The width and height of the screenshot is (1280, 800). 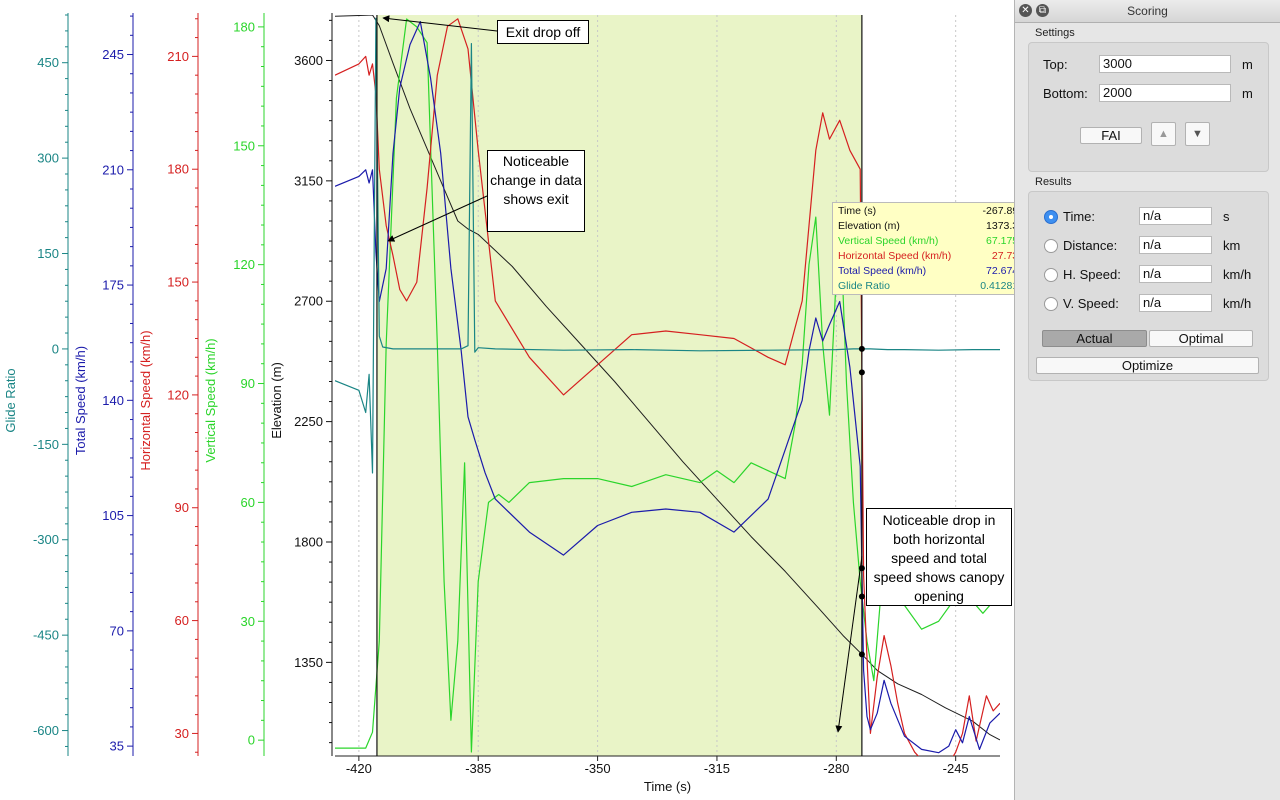 What do you see at coordinates (46, 635) in the screenshot?
I see `y-tick-label: -450` at bounding box center [46, 635].